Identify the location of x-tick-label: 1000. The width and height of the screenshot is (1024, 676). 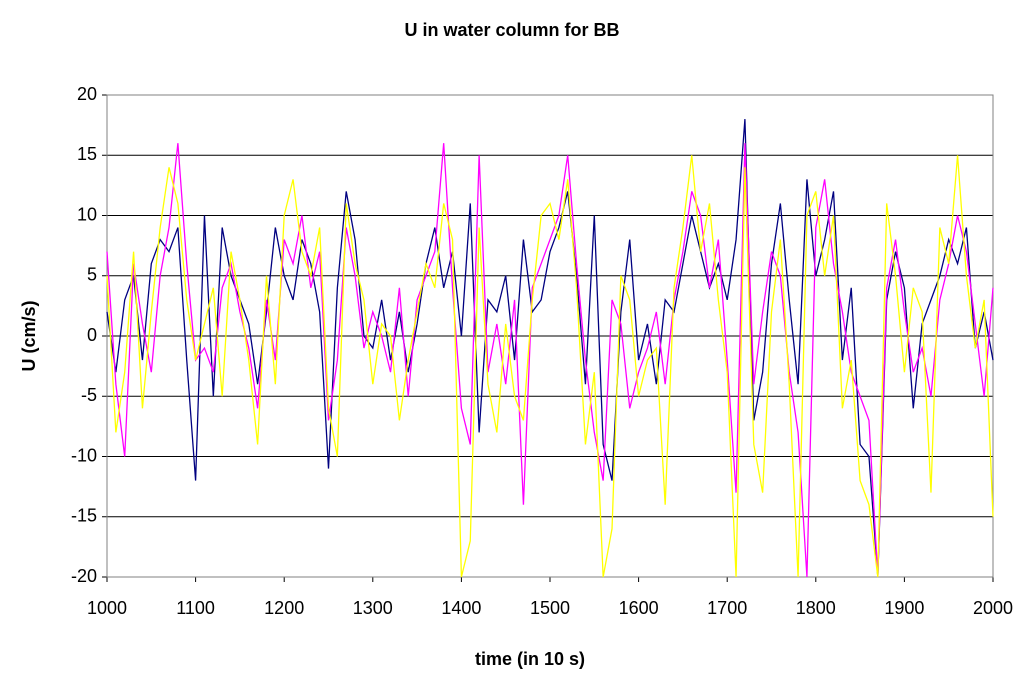
(107, 608).